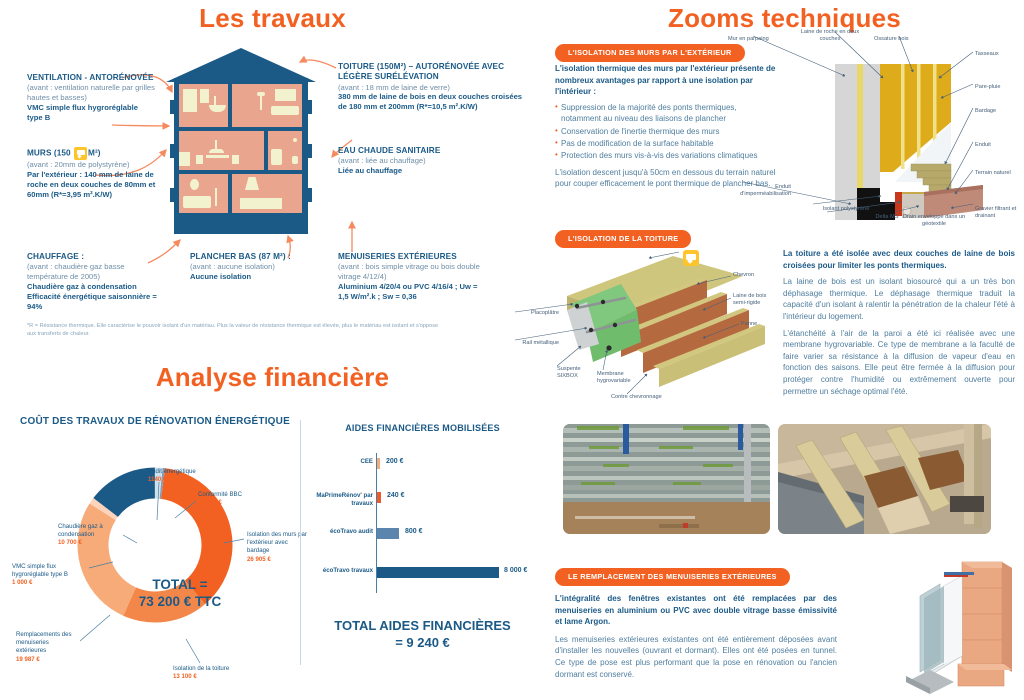 The height and width of the screenshot is (700, 1024). I want to click on wall-label-mur-en-parpaing: Mur en parpaing, so click(748, 39).